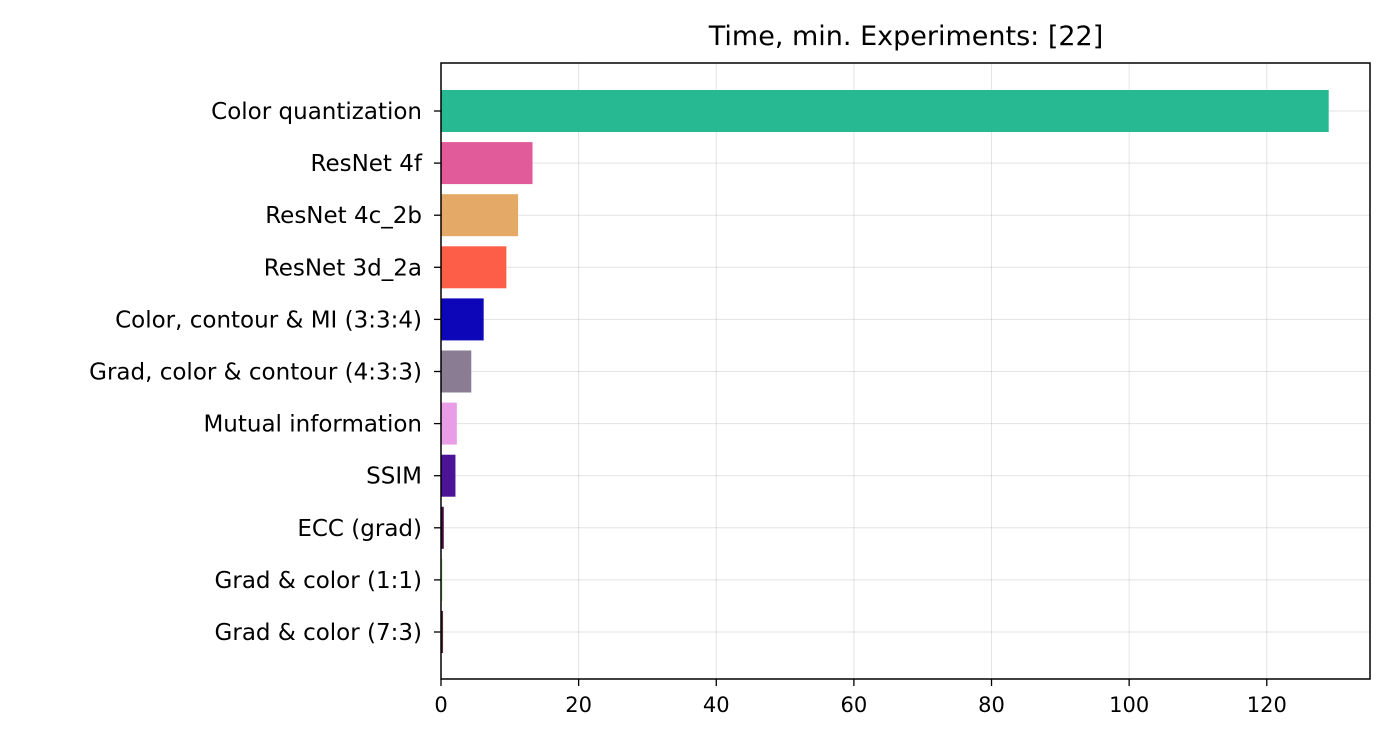  I want to click on category-label: Mutual information, so click(312, 425).